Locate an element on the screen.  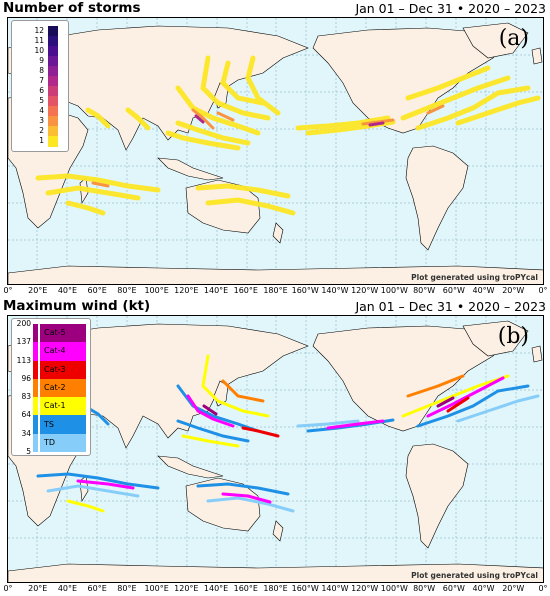
colorbar-tick-label: 9 is located at coordinates (41, 60).